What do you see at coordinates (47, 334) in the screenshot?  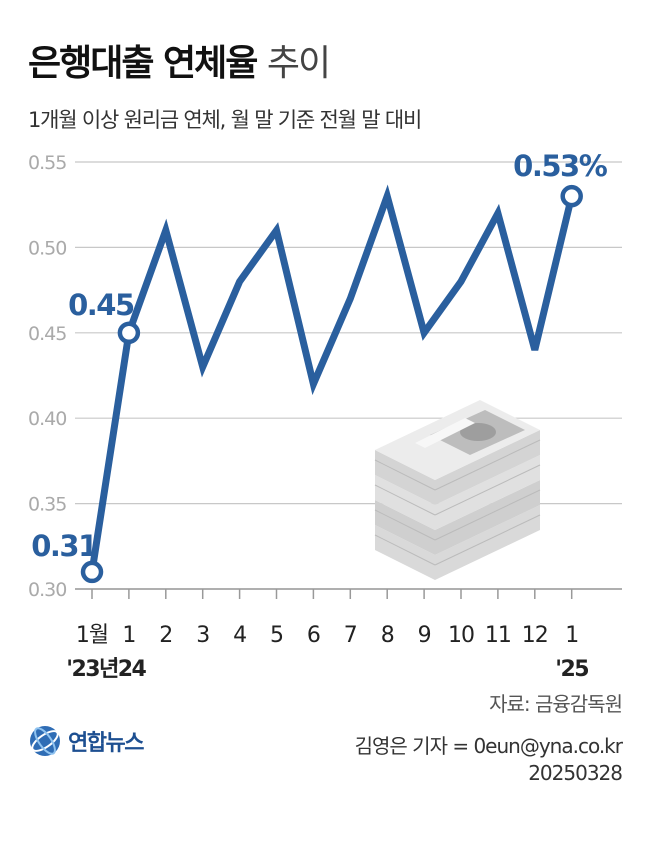 I see `y-tick-label: 0.45` at bounding box center [47, 334].